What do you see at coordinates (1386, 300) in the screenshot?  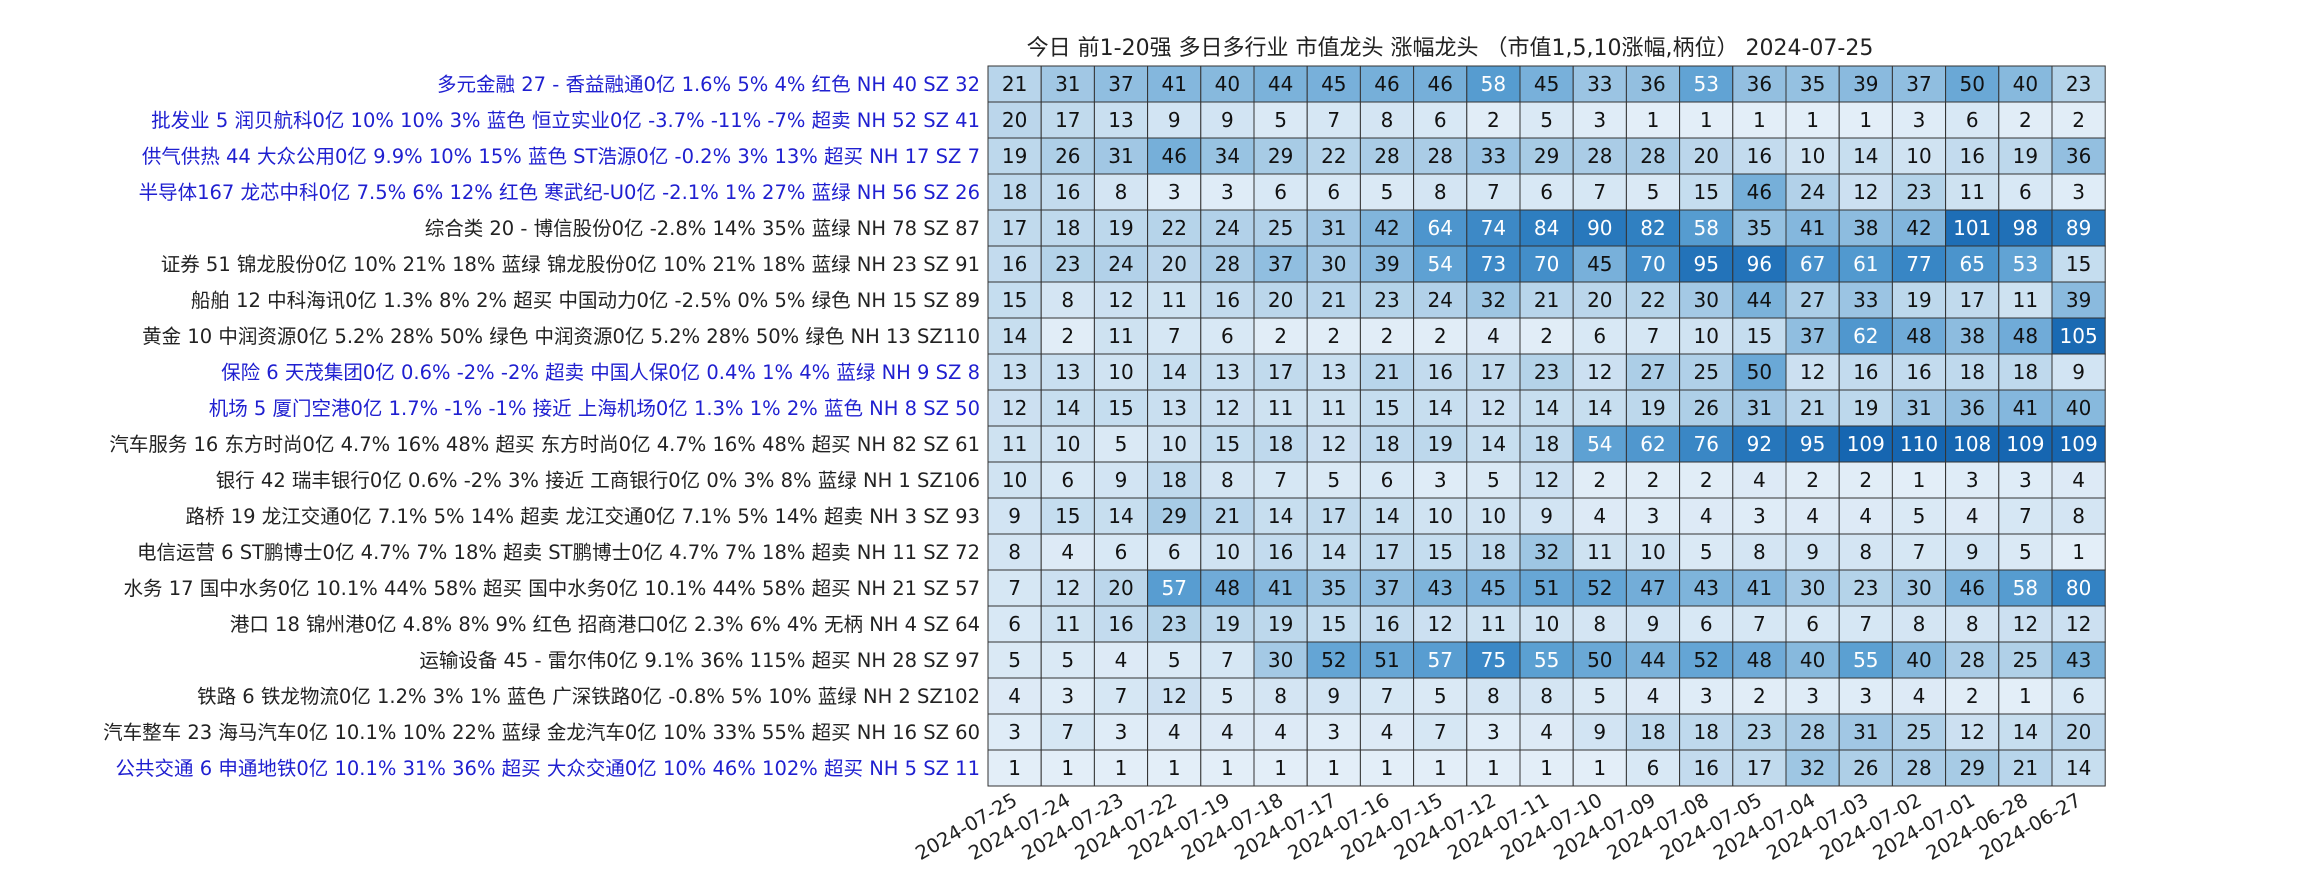 I see `cell-value-label: 23` at bounding box center [1386, 300].